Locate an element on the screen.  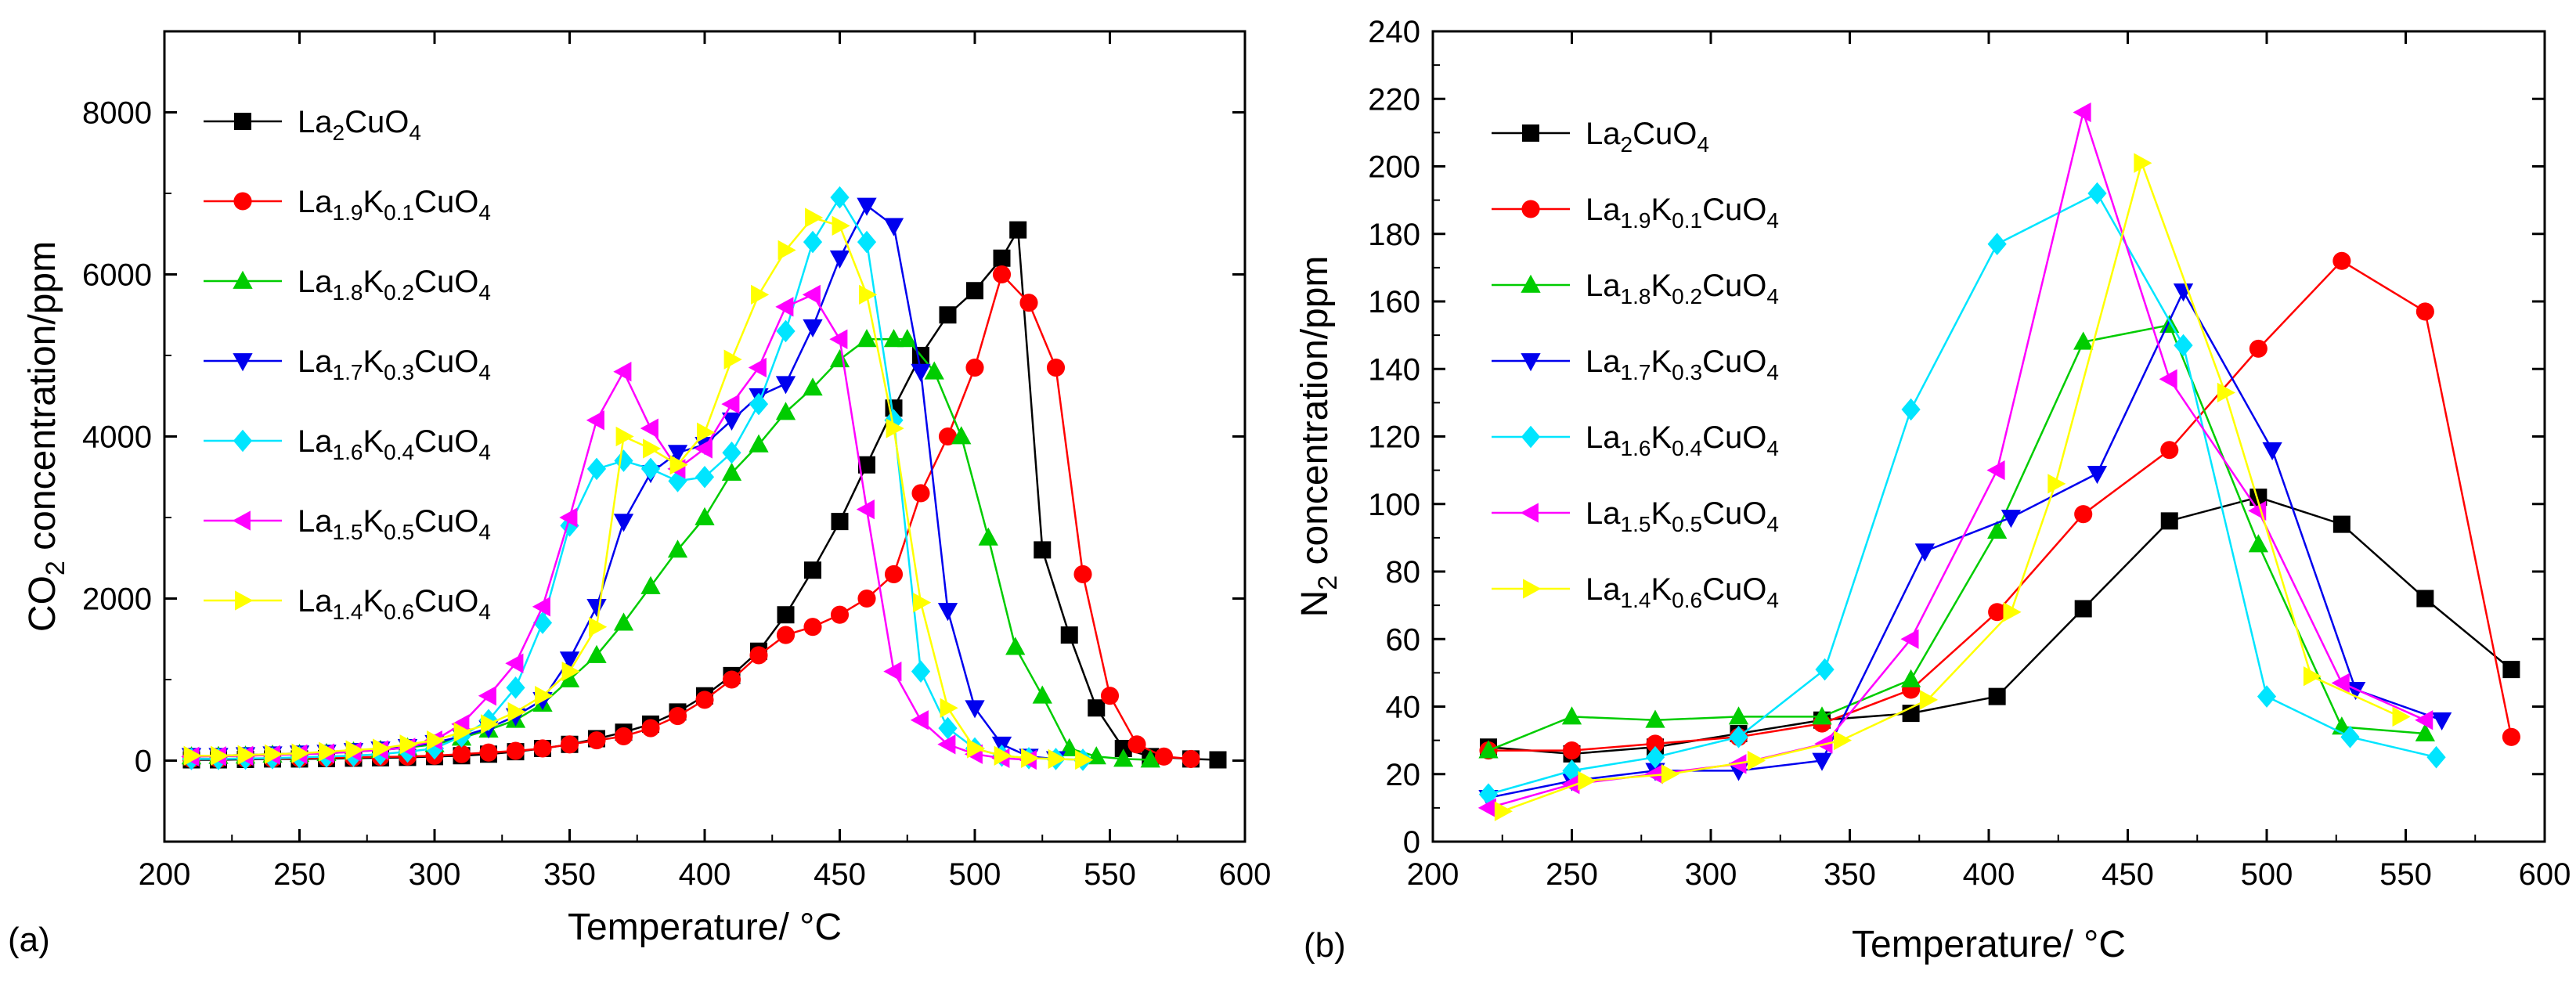
y-tick-label: 80 is located at coordinates (1403, 572).